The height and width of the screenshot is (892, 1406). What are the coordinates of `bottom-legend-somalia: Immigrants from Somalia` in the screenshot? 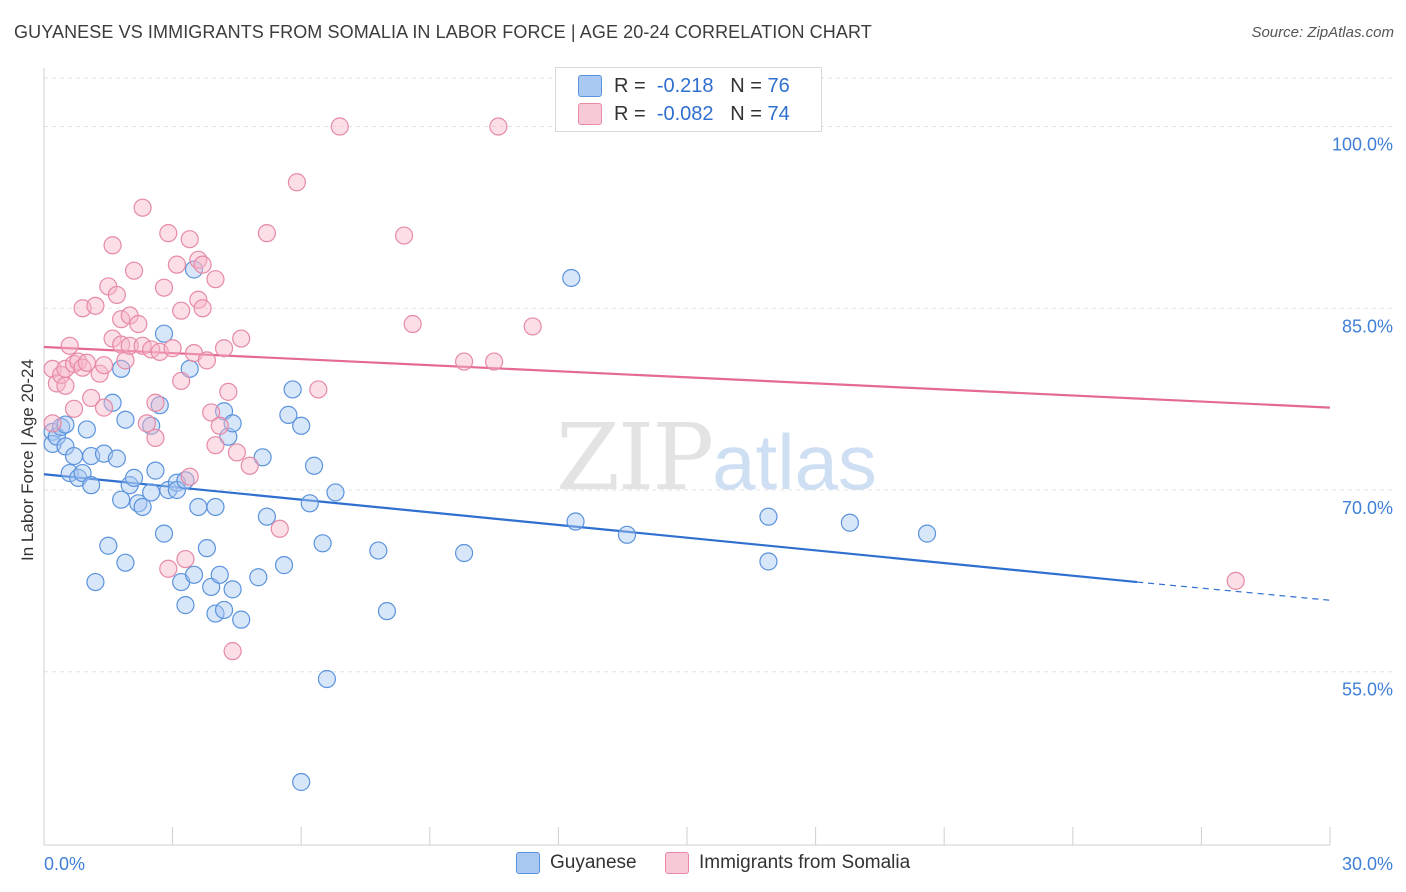 It's located at (787, 863).